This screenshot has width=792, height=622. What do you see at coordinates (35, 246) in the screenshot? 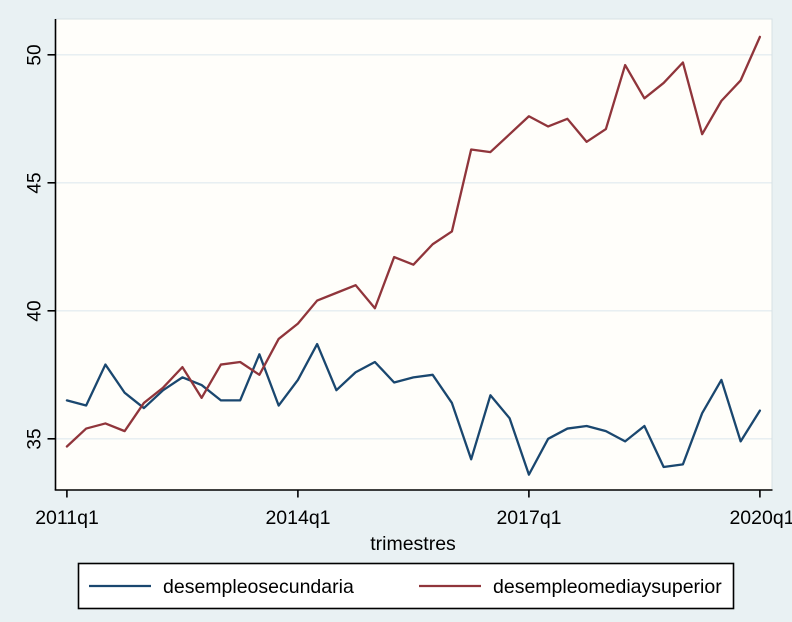
I see `y-tick-labels: 35 40 45 50` at bounding box center [35, 246].